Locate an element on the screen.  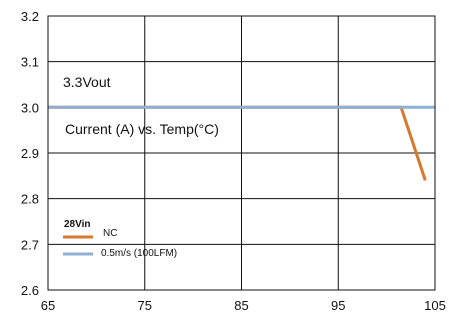
legend-title: 28Vin is located at coordinates (77, 224).